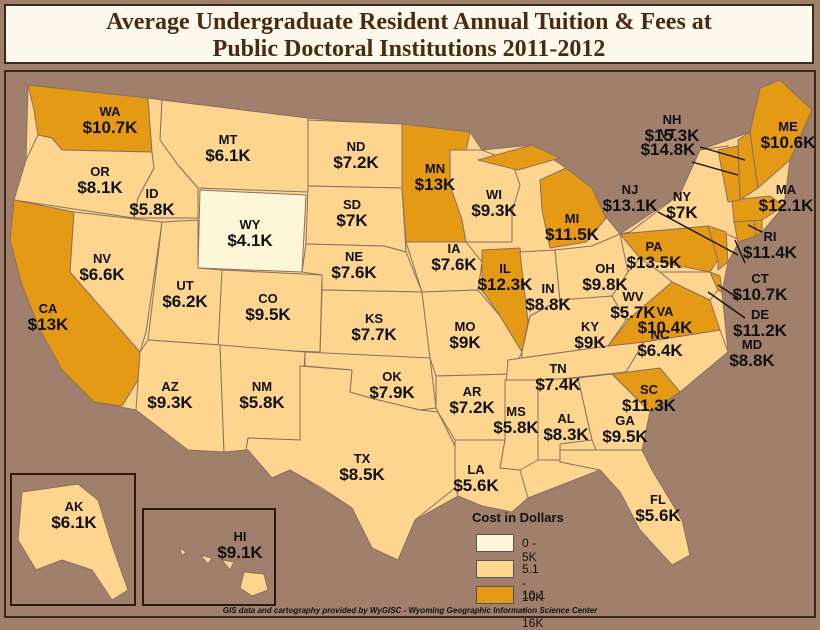 The width and height of the screenshot is (820, 630). I want to click on map-title-line-2: Public Doctoral Institutions 2011-2012, so click(409, 49).